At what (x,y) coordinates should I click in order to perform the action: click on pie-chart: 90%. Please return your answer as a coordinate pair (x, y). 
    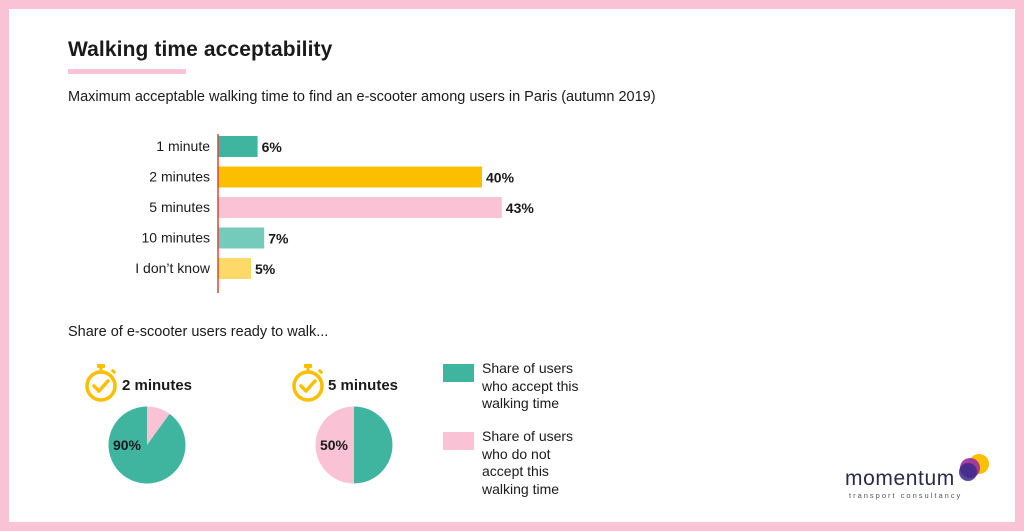
    Looking at the image, I should click on (147, 445).